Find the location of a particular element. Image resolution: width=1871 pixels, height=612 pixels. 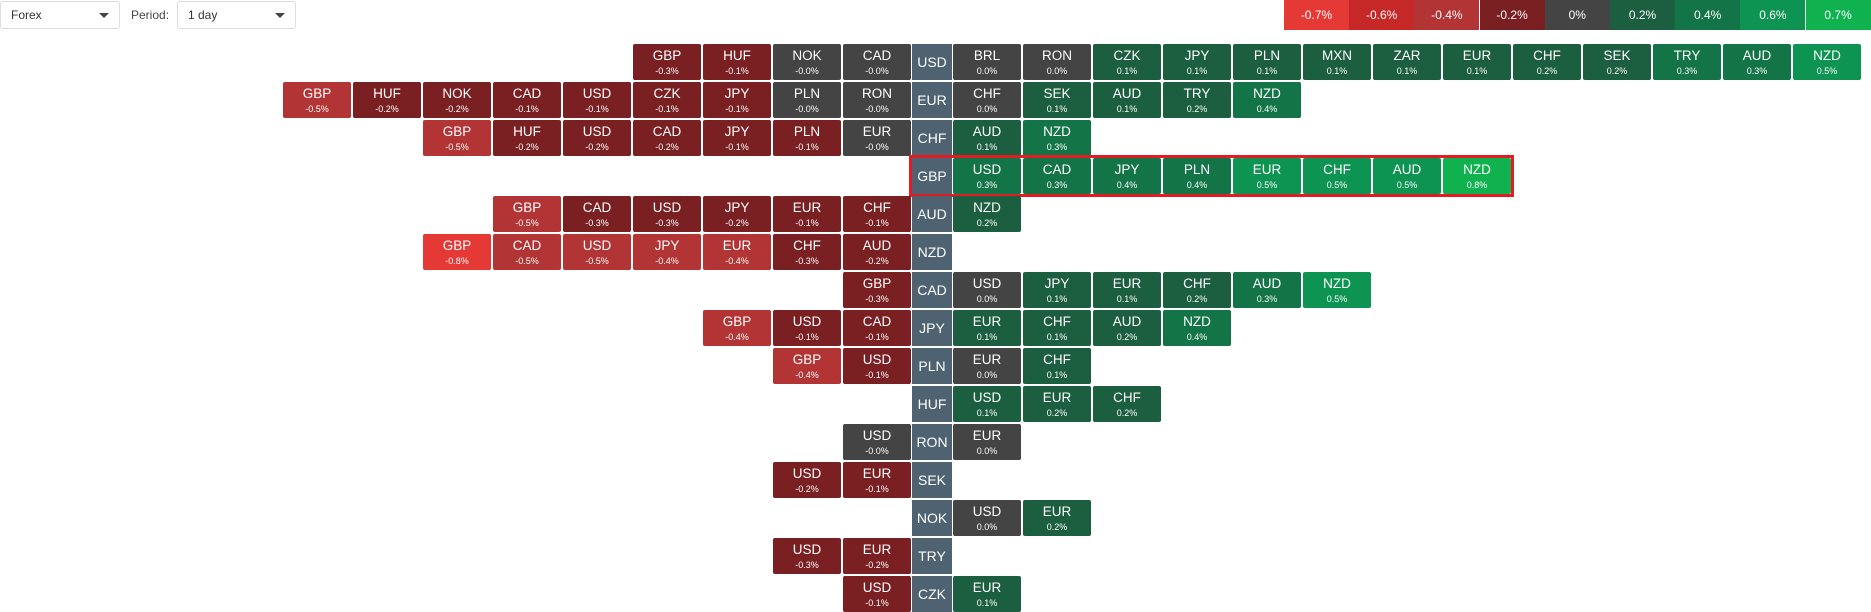

pair-cell: USD 0.1% is located at coordinates (987, 404).